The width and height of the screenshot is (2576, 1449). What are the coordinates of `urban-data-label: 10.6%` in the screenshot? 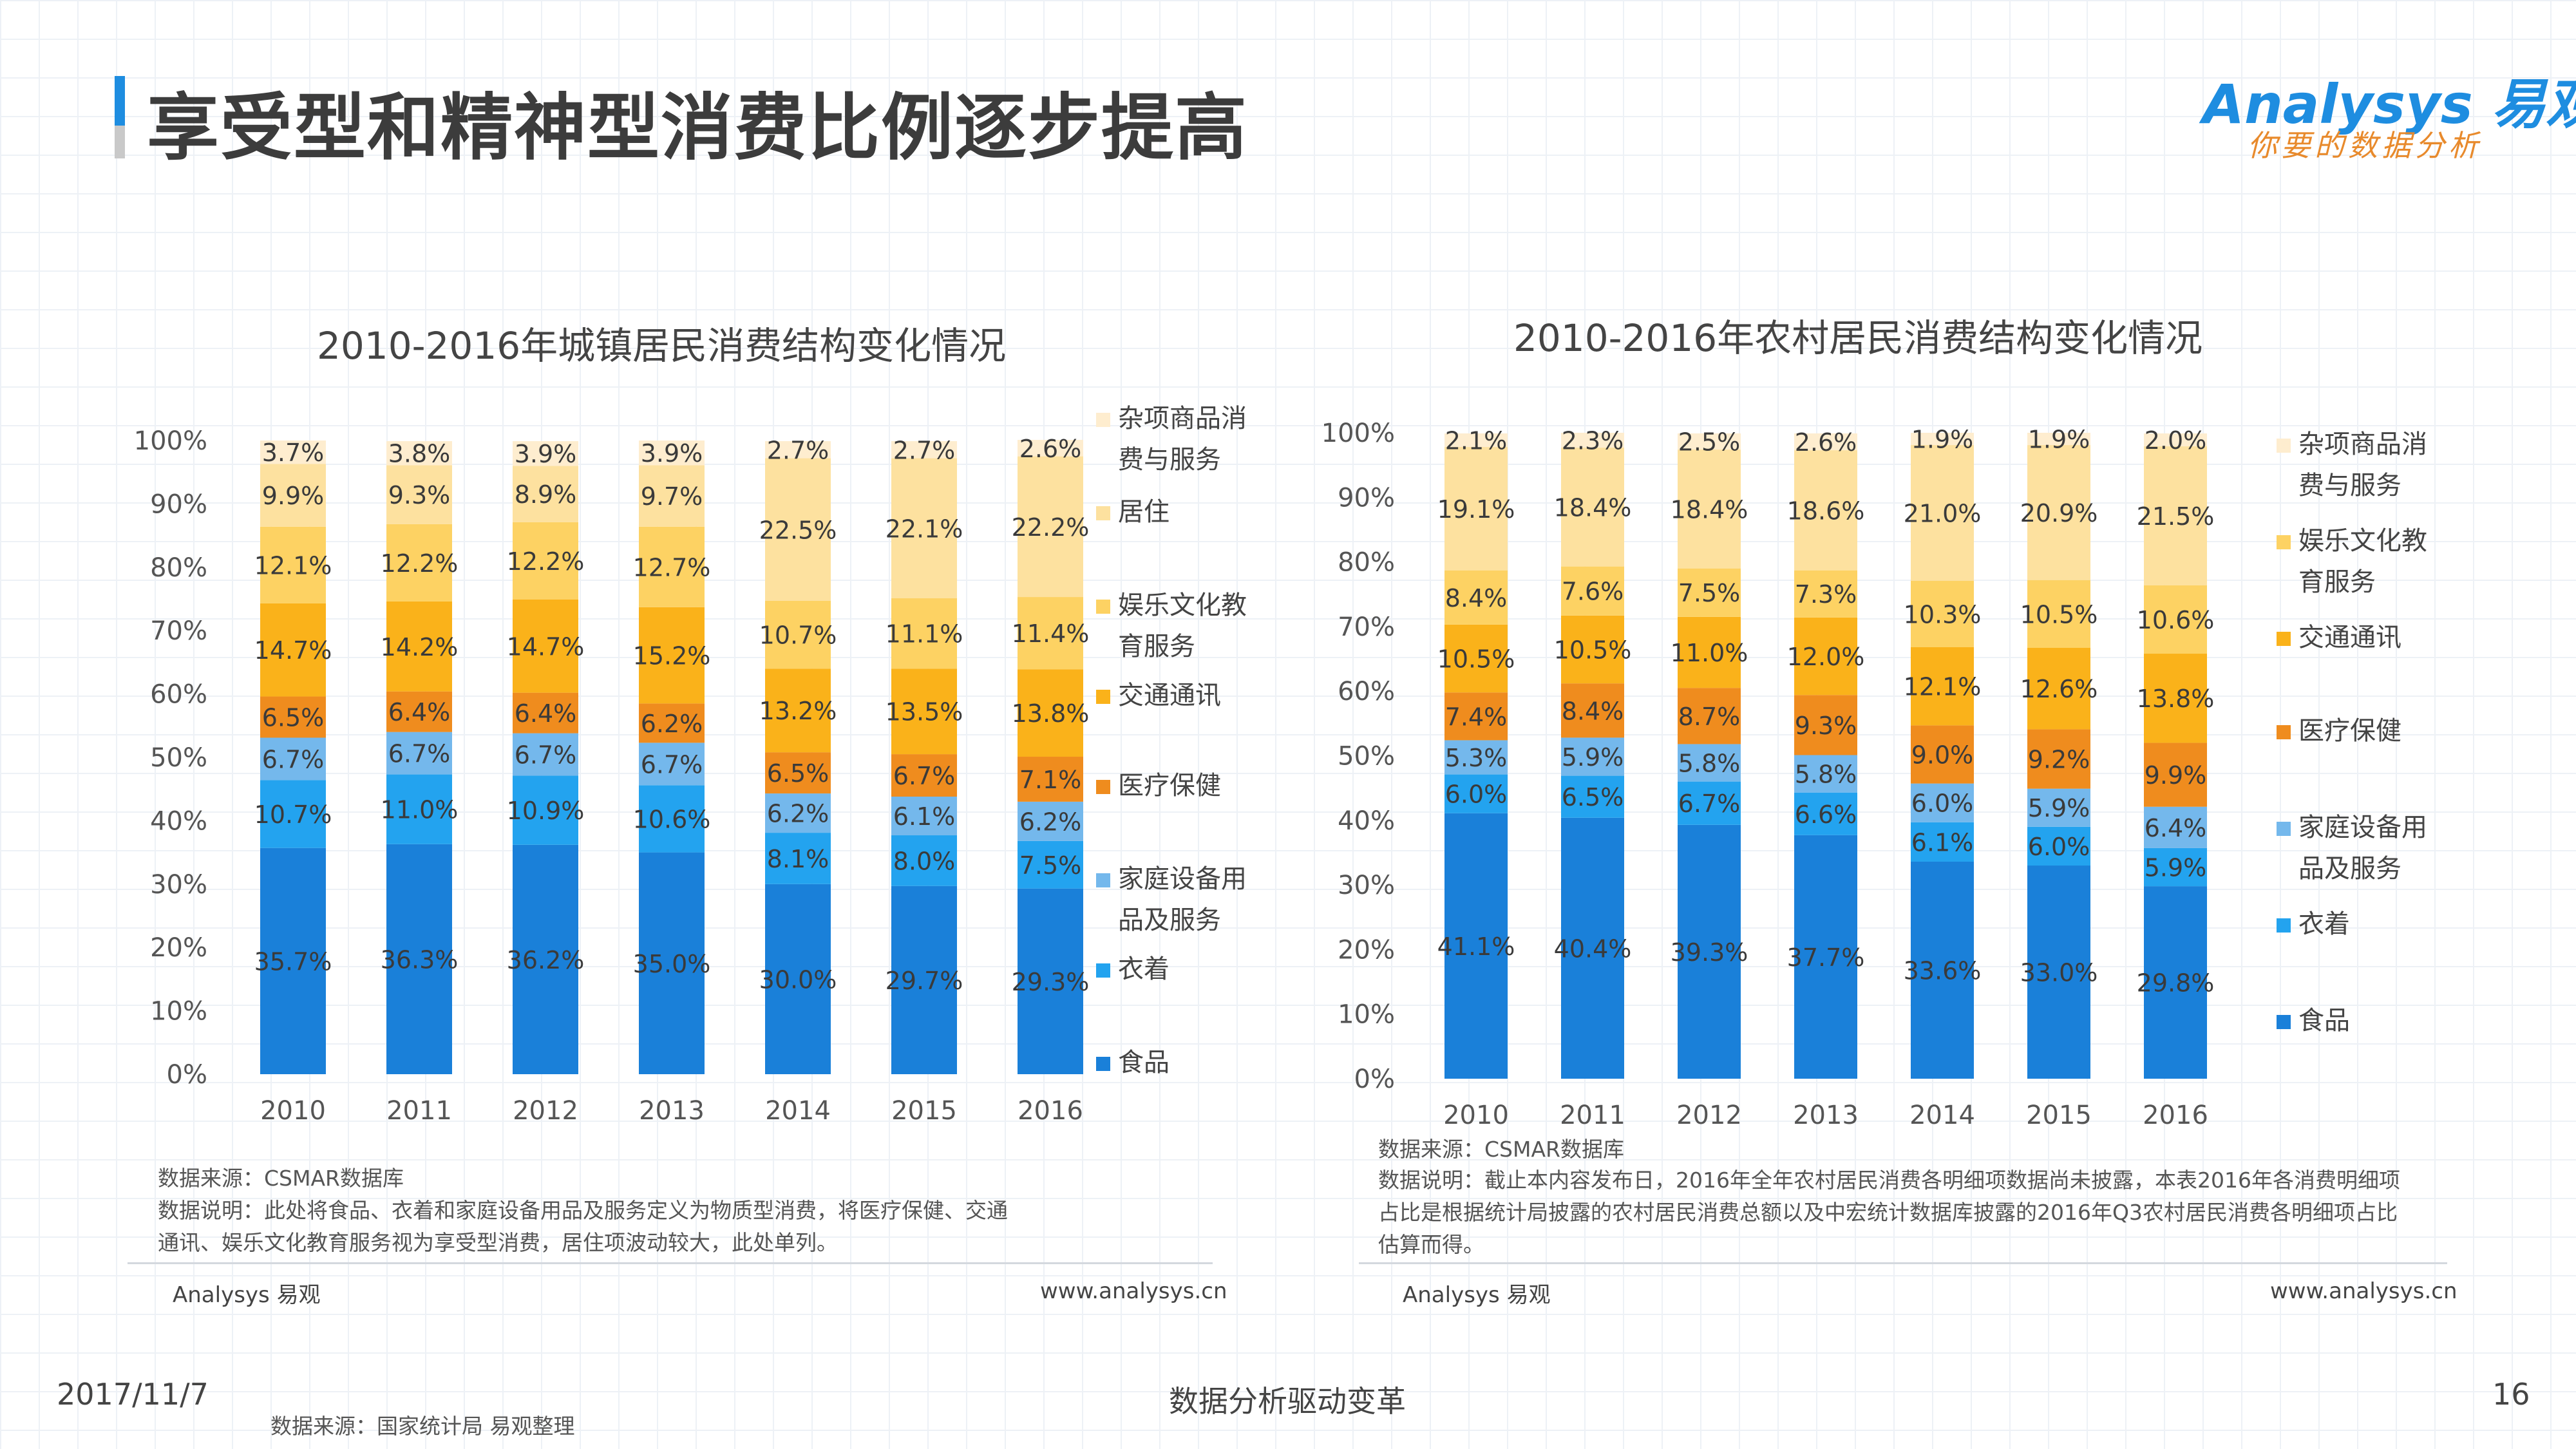 It's located at (672, 819).